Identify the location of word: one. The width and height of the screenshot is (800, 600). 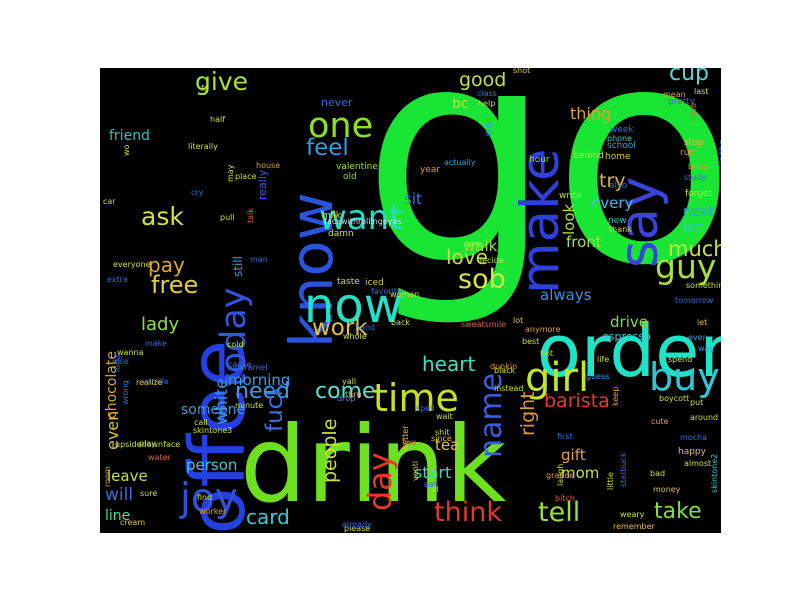
(341, 126).